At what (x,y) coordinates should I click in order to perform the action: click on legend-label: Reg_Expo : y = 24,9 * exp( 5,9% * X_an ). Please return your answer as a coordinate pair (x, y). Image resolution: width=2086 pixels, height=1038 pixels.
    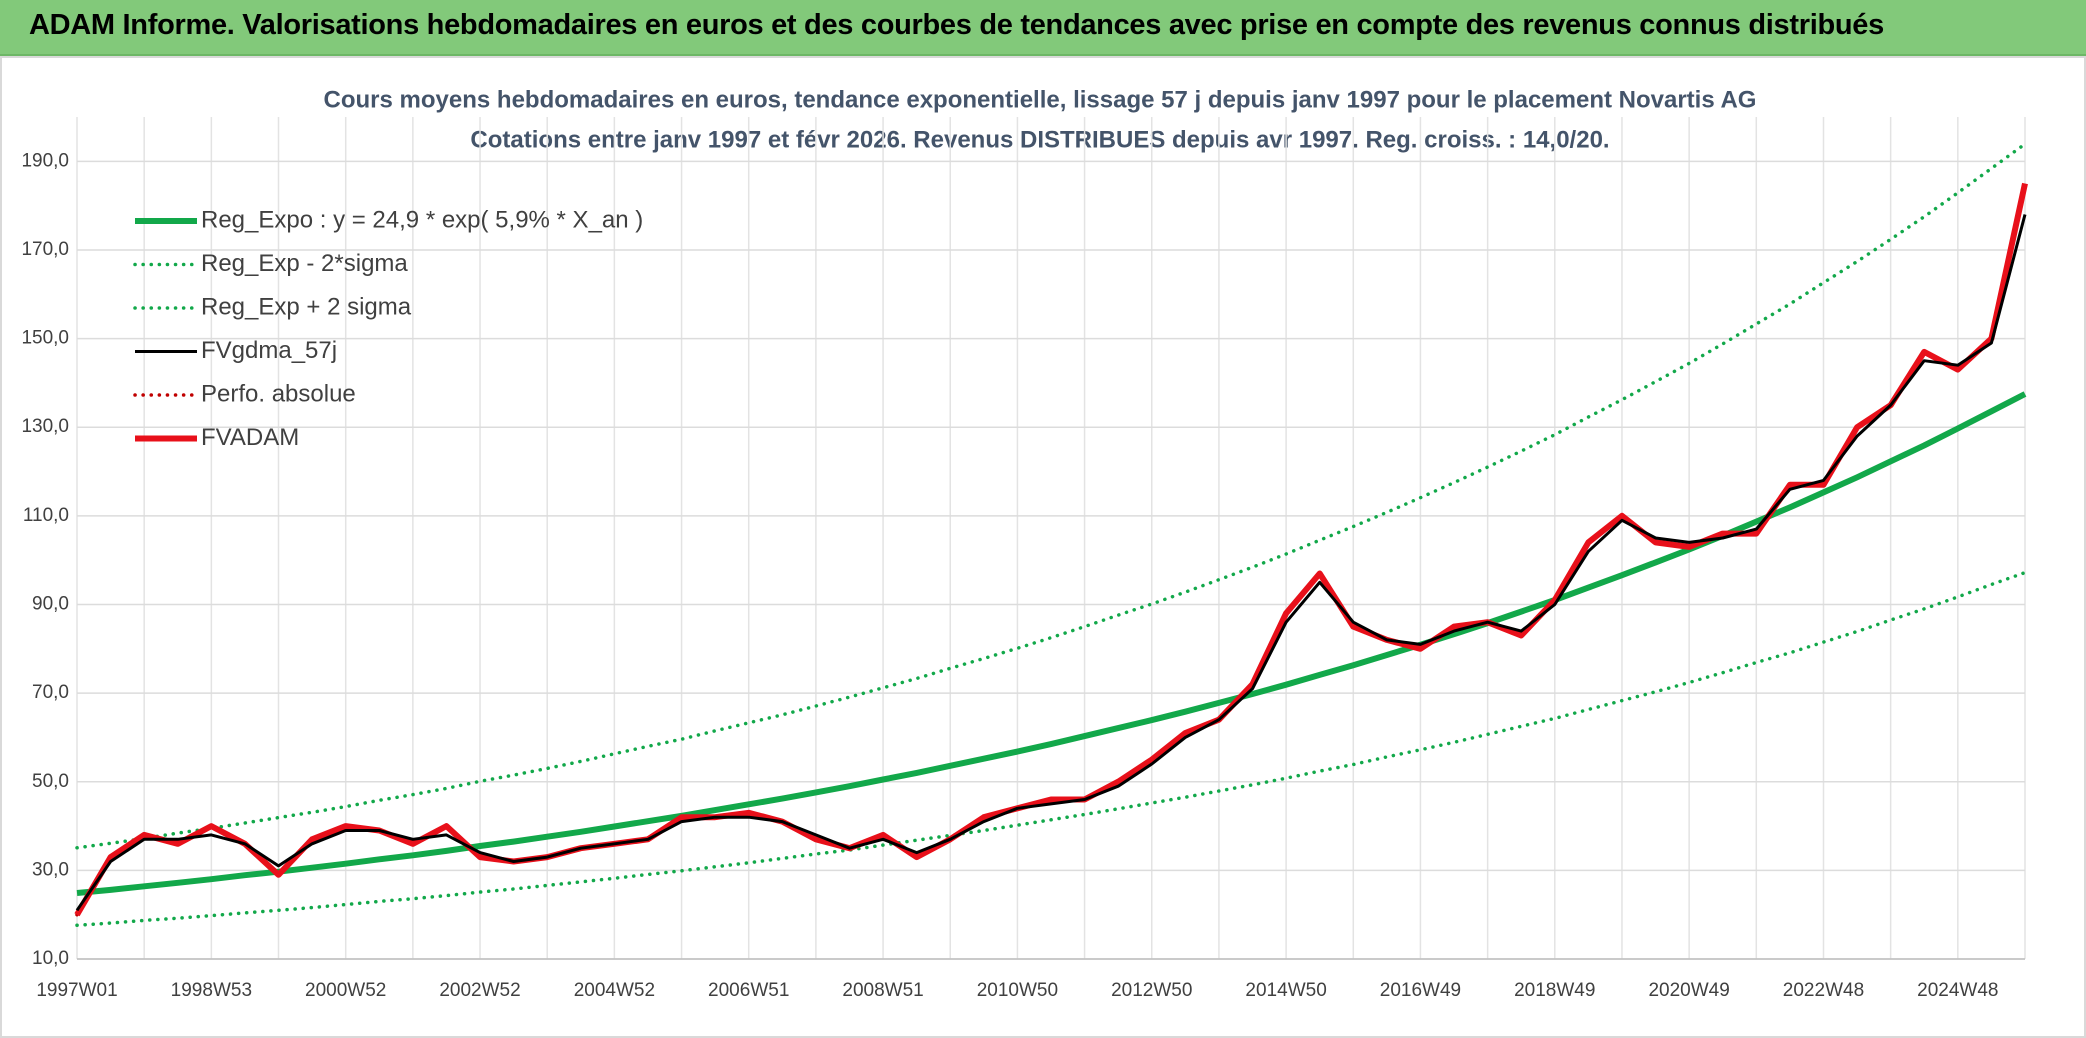
    Looking at the image, I should click on (422, 219).